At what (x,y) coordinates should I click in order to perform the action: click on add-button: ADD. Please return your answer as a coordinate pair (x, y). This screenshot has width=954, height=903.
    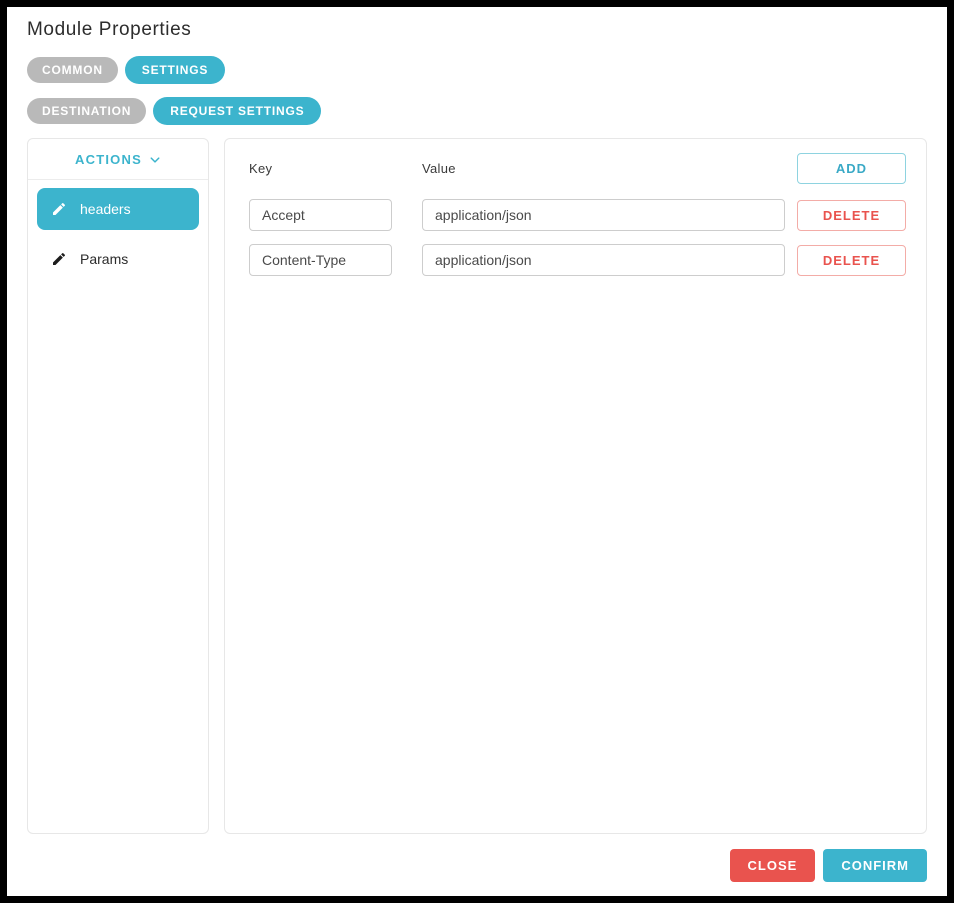
    Looking at the image, I should click on (851, 168).